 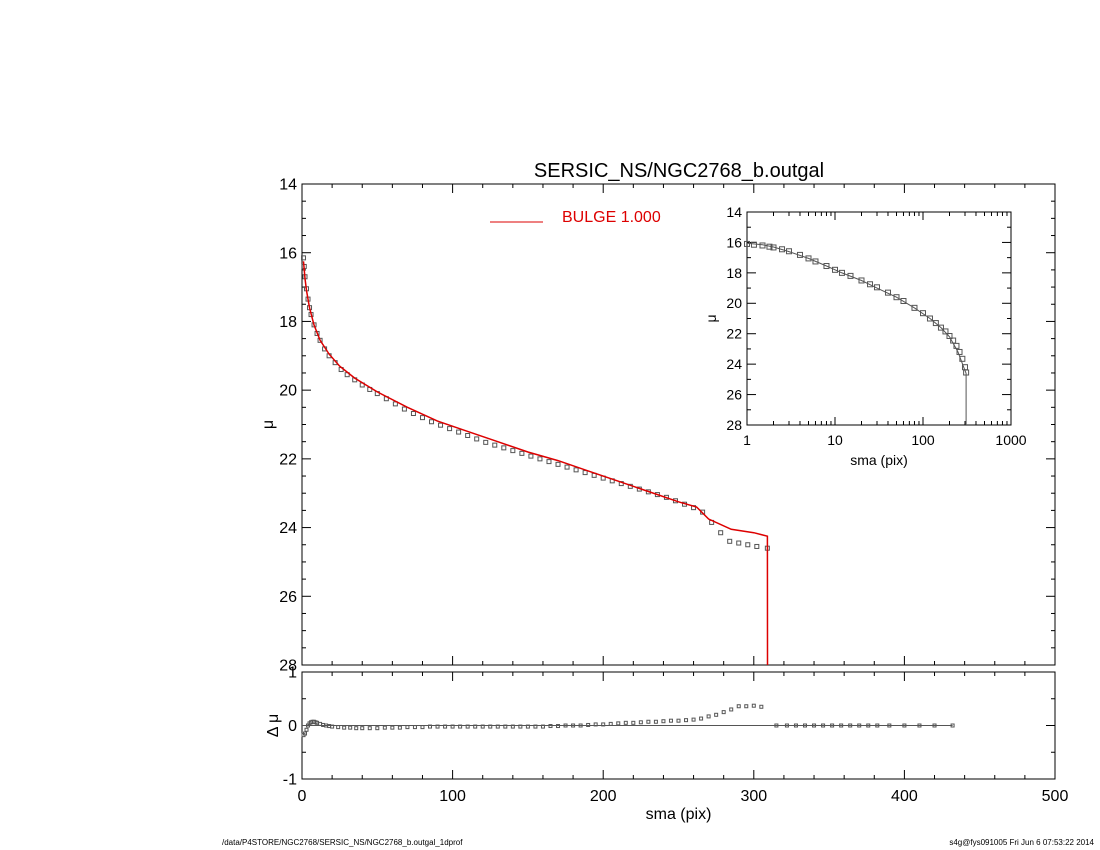 What do you see at coordinates (288, 185) in the screenshot?
I see `main-ytick-label: 14` at bounding box center [288, 185].